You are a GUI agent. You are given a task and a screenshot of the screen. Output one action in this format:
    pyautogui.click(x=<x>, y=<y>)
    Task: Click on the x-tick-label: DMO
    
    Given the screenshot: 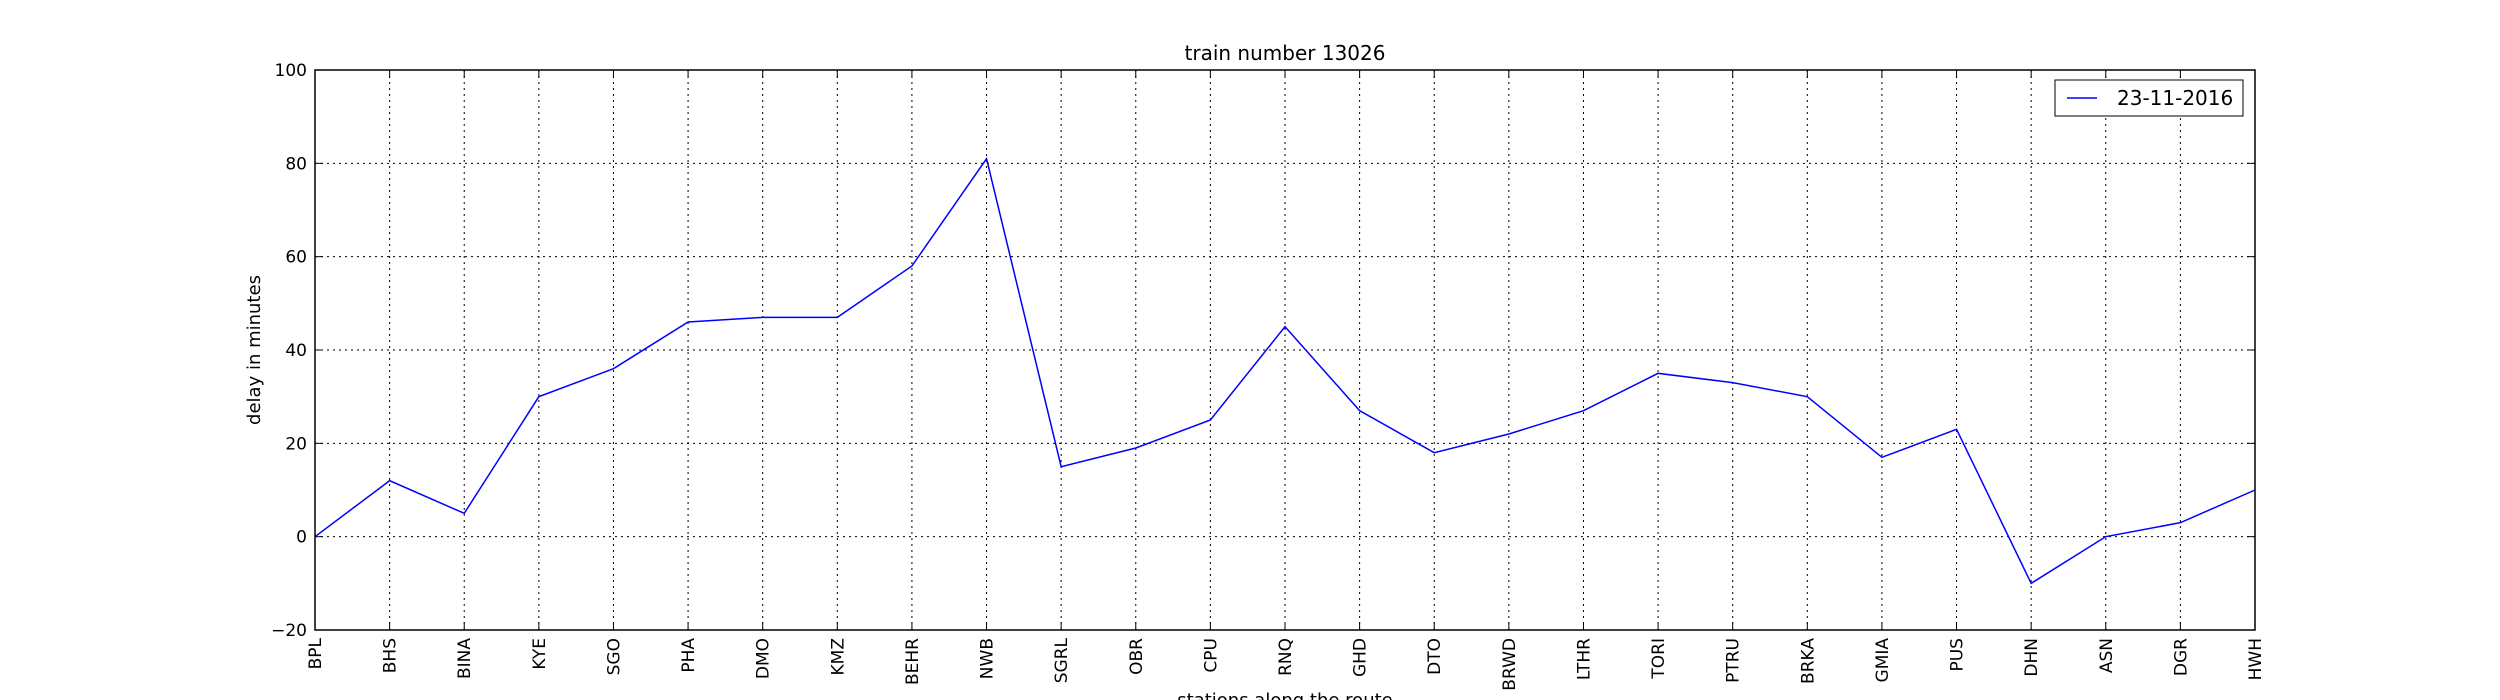 What is the action you would take?
    pyautogui.click(x=764, y=658)
    